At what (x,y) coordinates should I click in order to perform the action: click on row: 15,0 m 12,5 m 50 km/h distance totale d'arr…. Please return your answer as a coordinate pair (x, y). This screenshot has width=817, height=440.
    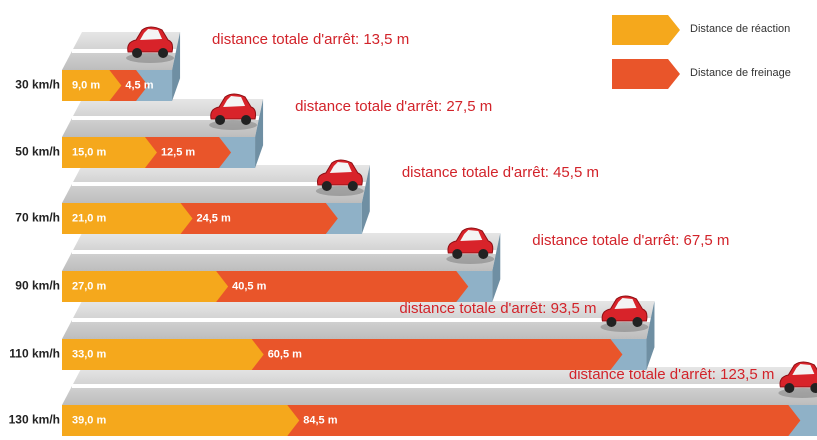
    Looking at the image, I should click on (253, 130).